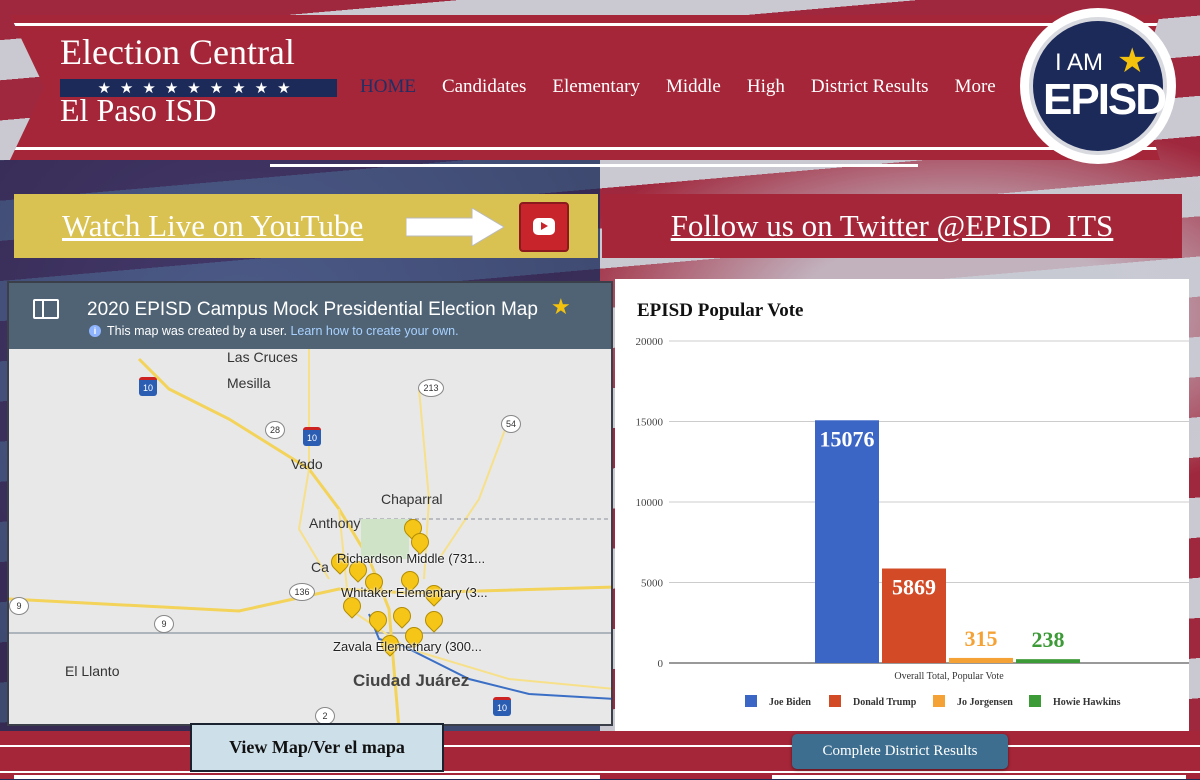 This screenshot has height=780, width=1200. I want to click on logo-star-icon: ★, so click(1132, 61).